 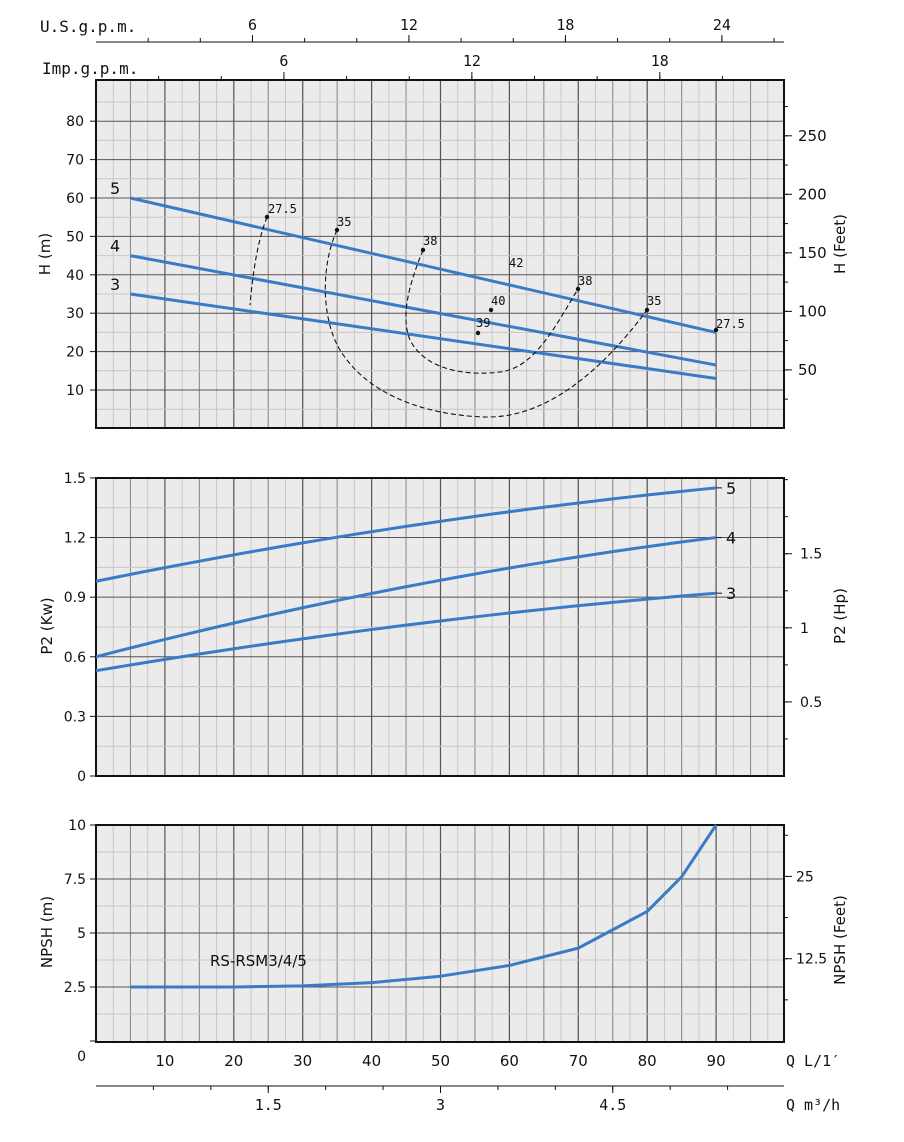 I want to click on power-ytick-label-right: 0.5, so click(x=811, y=703).